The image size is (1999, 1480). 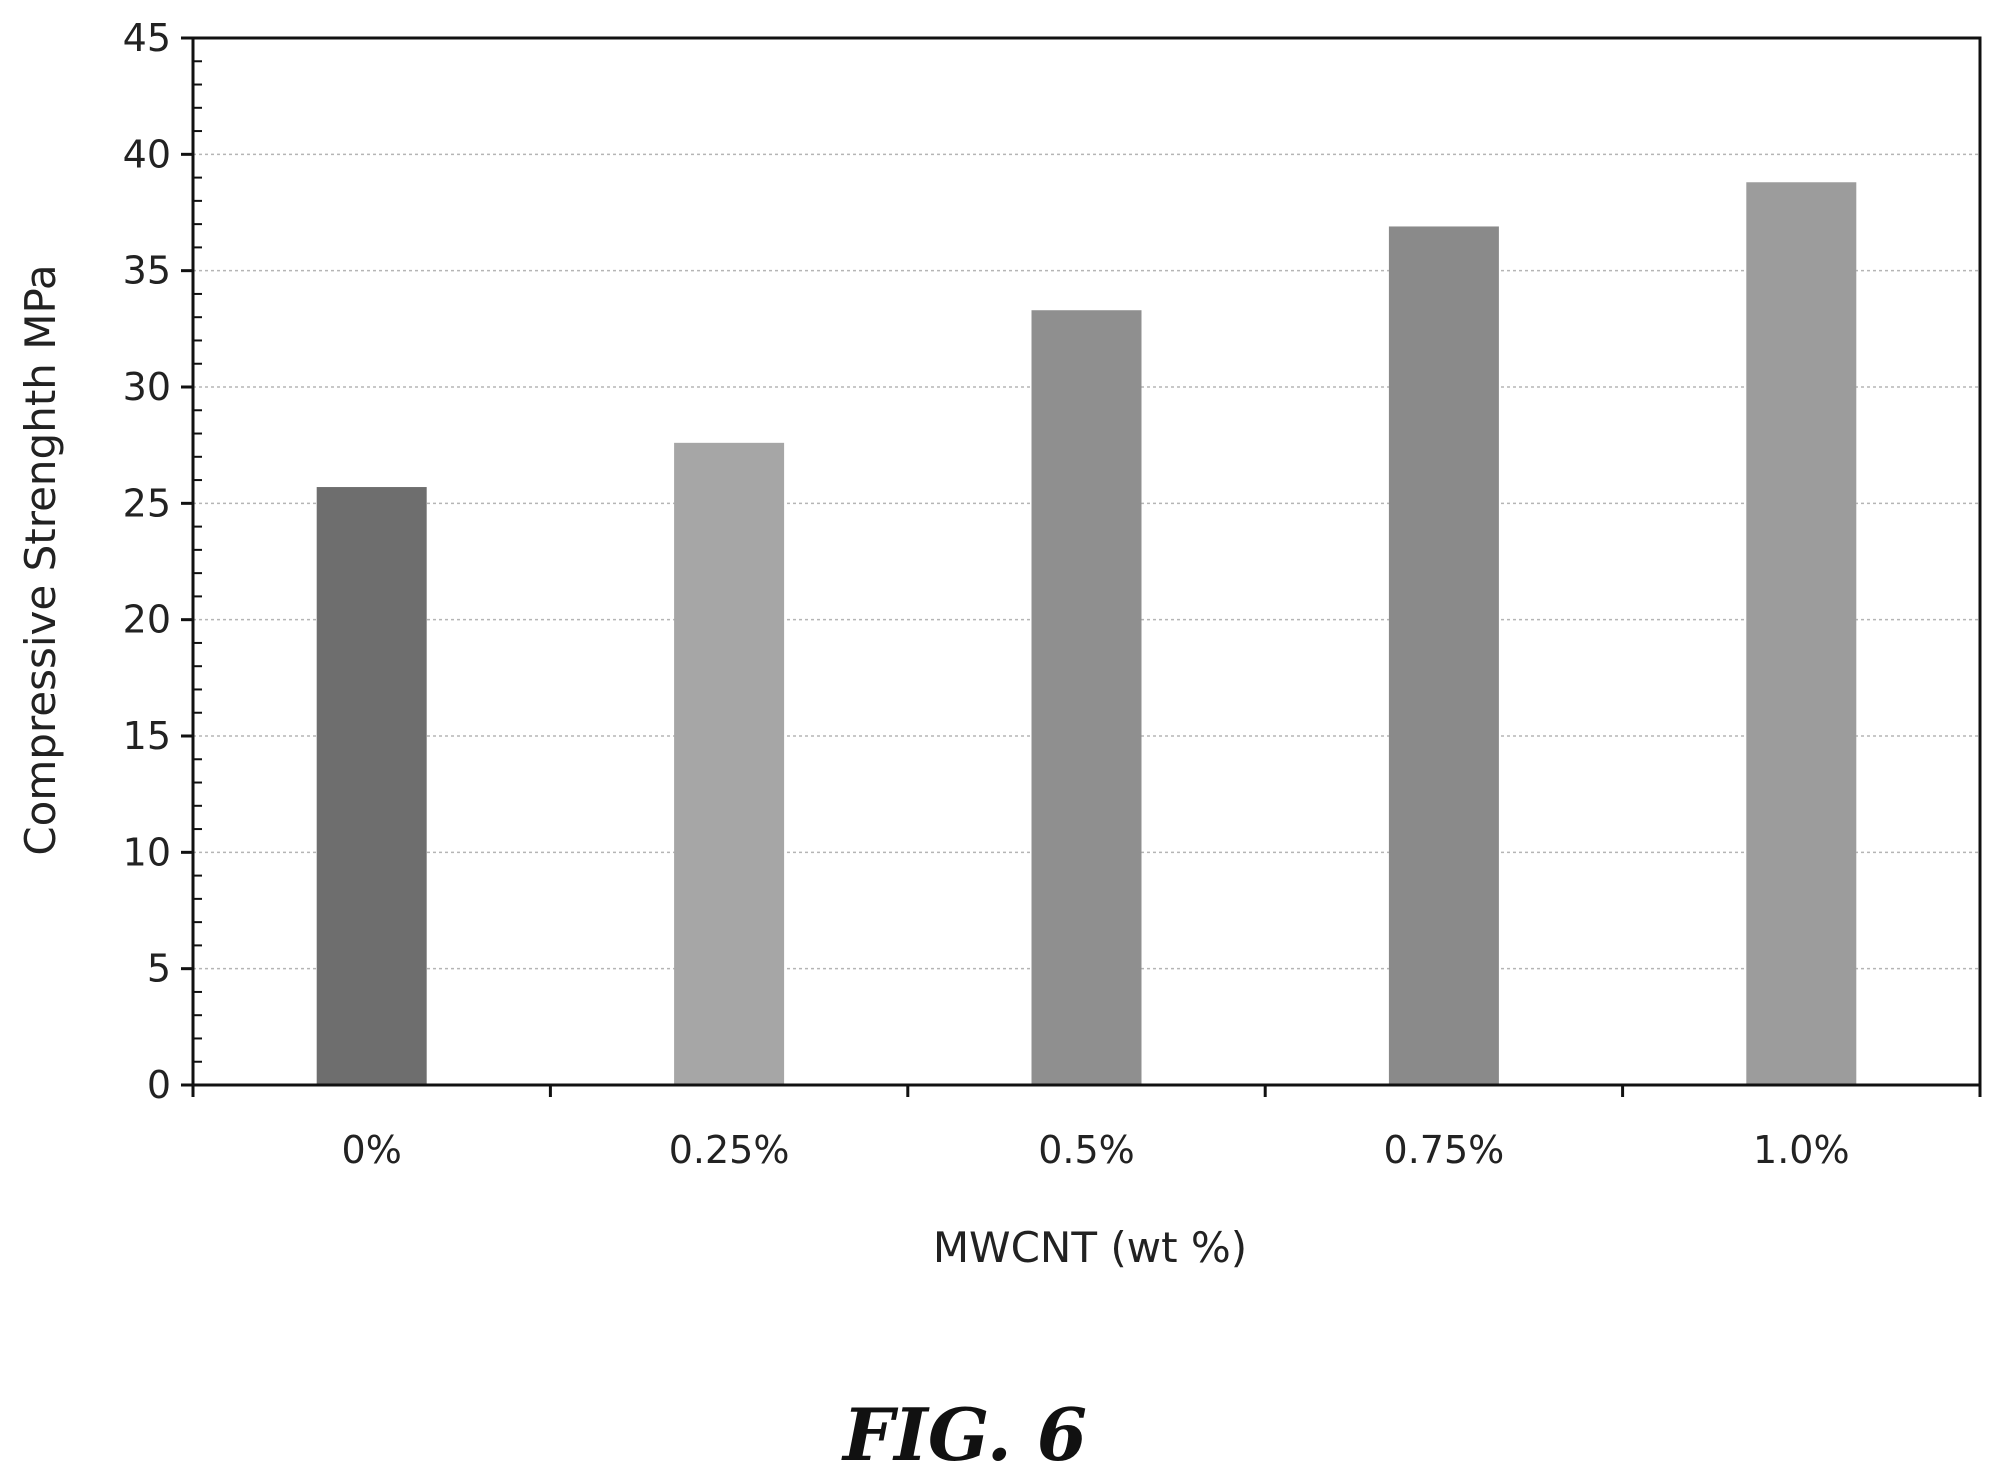 I want to click on x-axis-title: MWCNT (wt %), so click(x=1090, y=1247).